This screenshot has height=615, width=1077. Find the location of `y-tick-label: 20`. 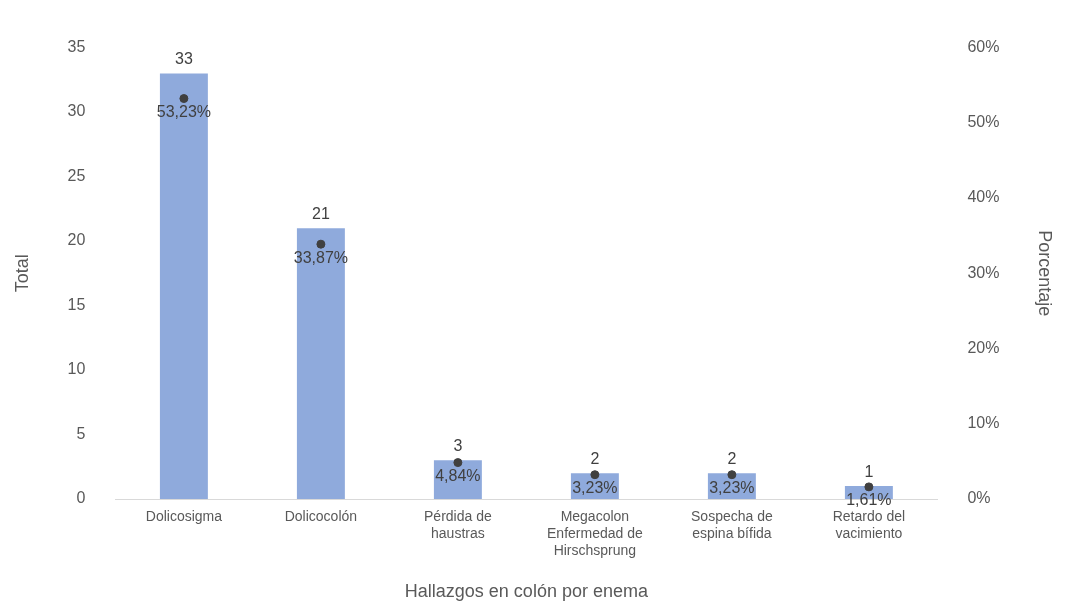

y-tick-label: 20 is located at coordinates (76, 240).